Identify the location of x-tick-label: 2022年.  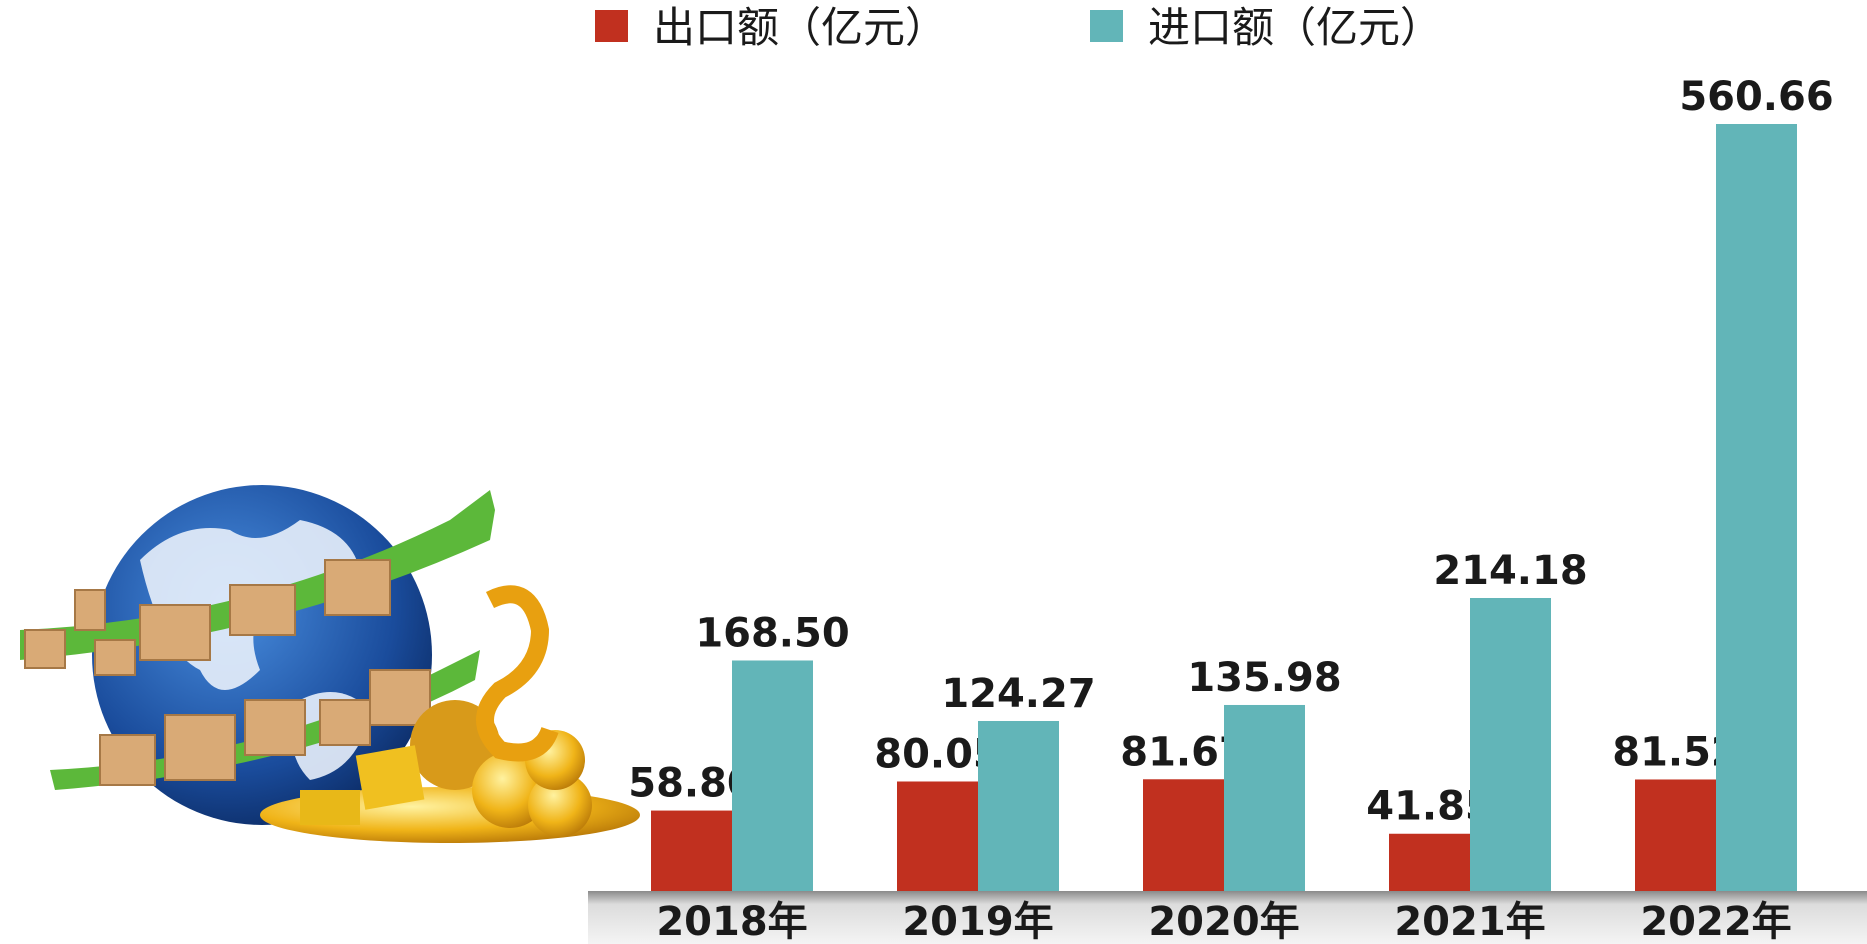
(1715, 921).